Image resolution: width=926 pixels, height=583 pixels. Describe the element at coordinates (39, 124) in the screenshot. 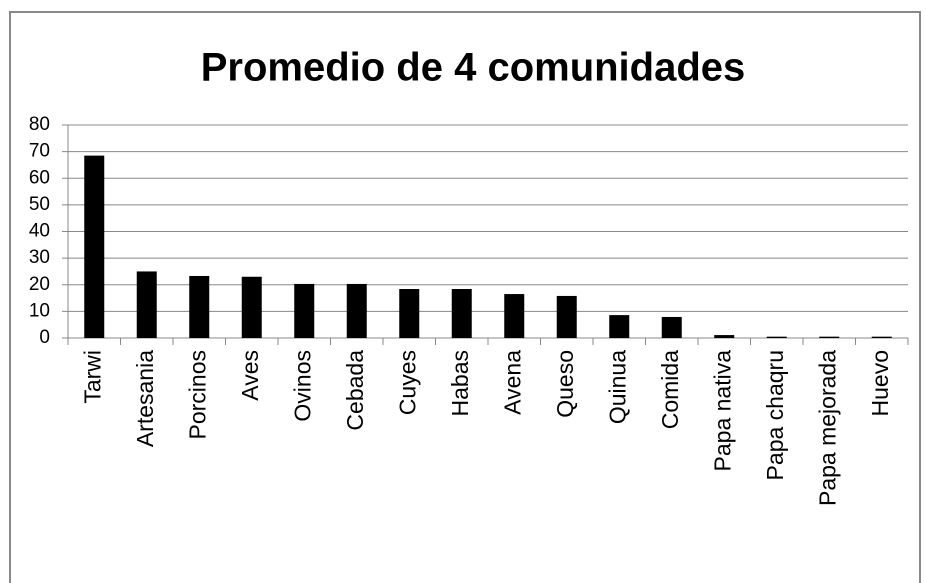

I see `y-tick-label: 80` at that location.